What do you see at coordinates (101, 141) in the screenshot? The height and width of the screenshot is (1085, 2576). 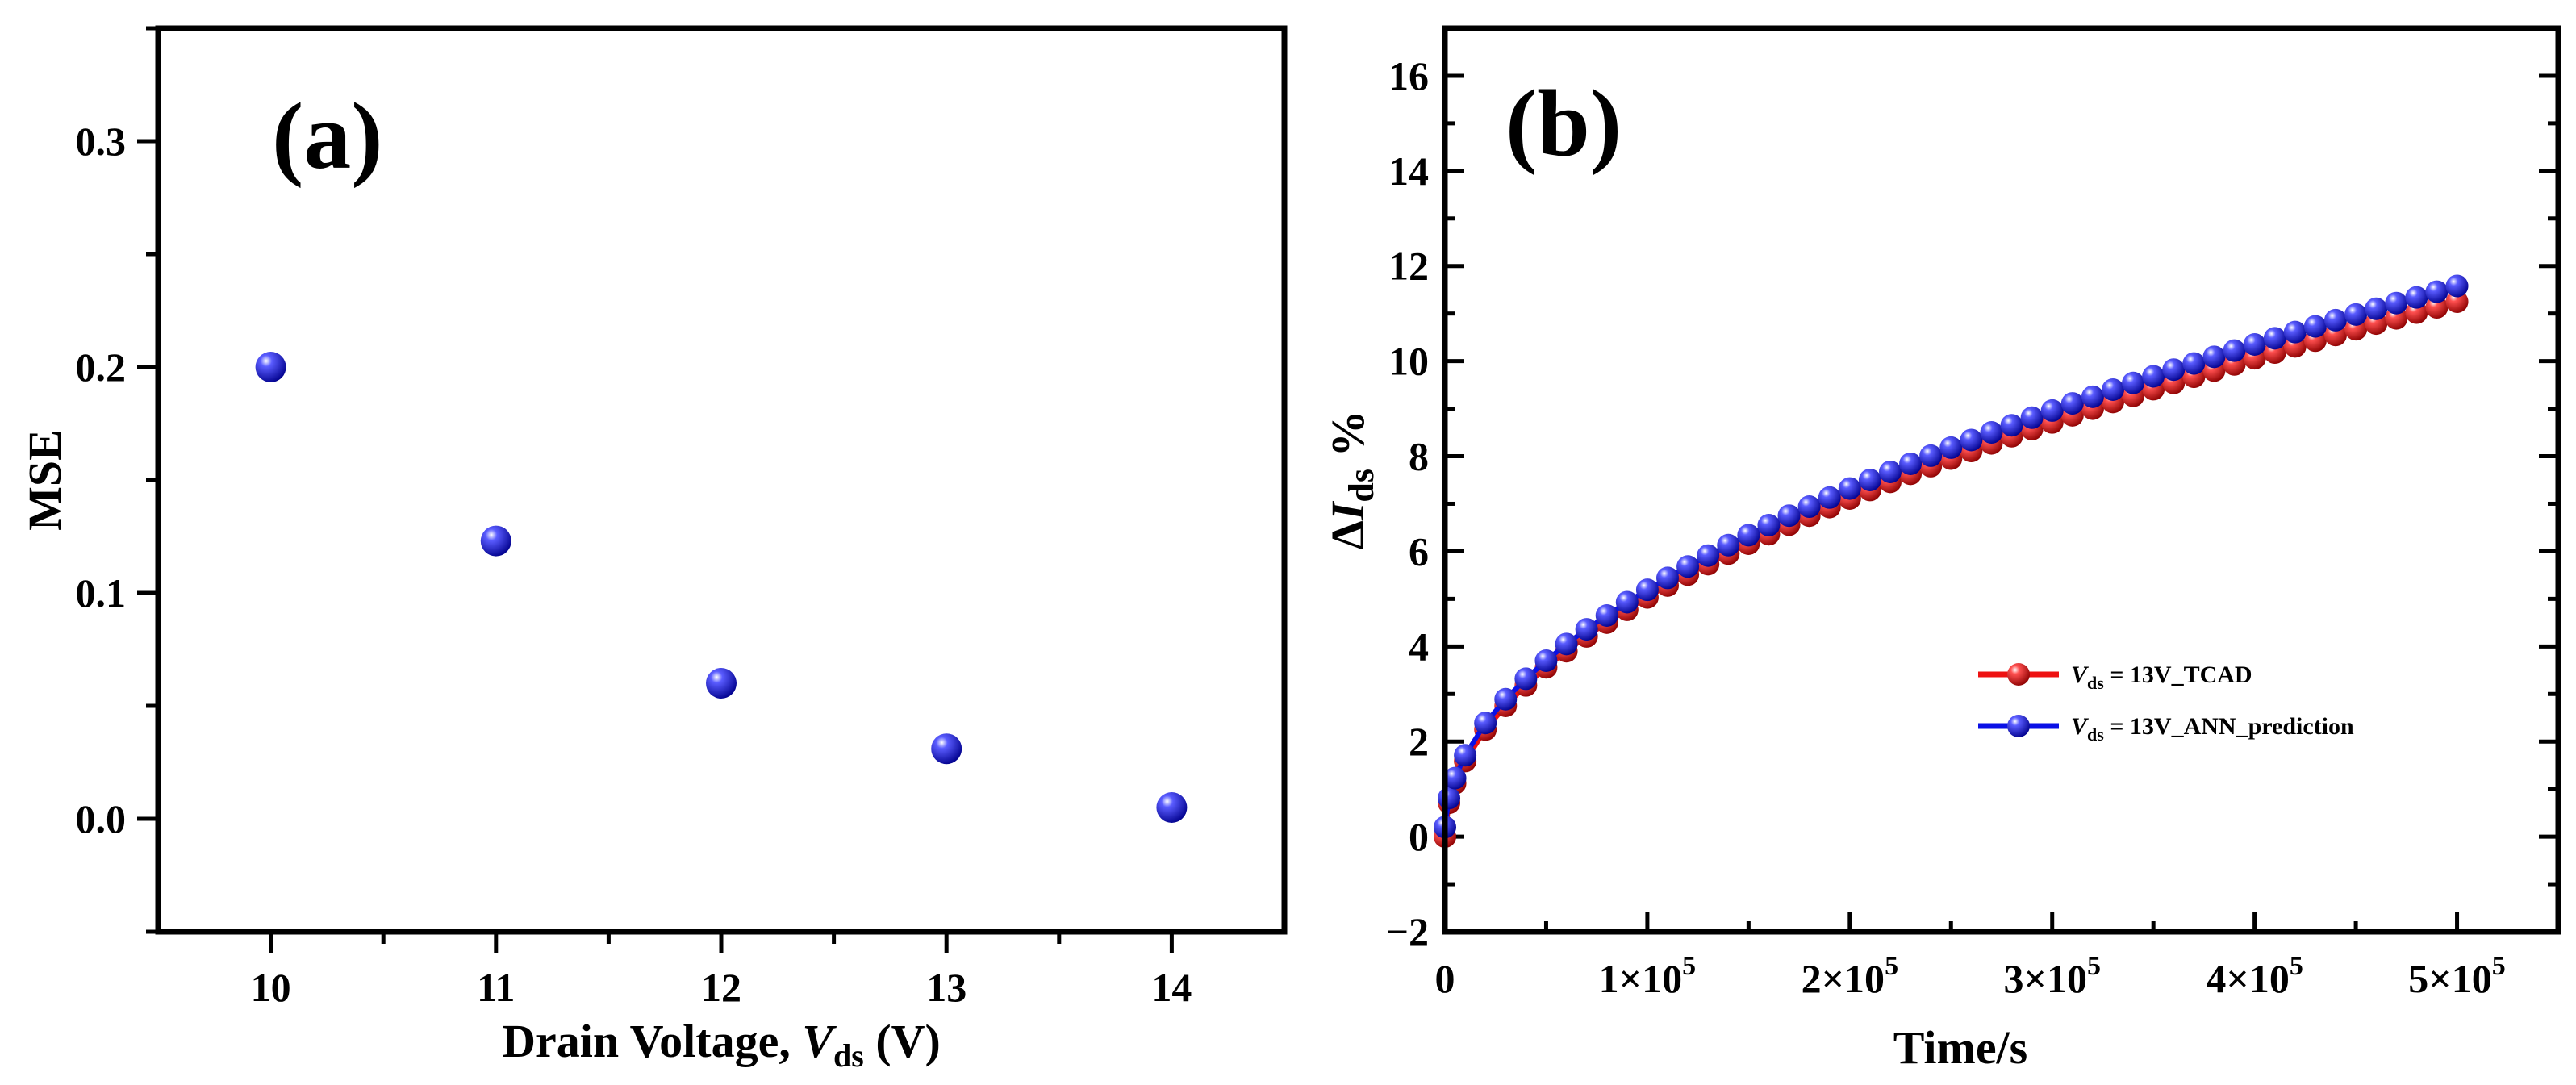 I see `chart-a-y-tick-label: 0.3` at bounding box center [101, 141].